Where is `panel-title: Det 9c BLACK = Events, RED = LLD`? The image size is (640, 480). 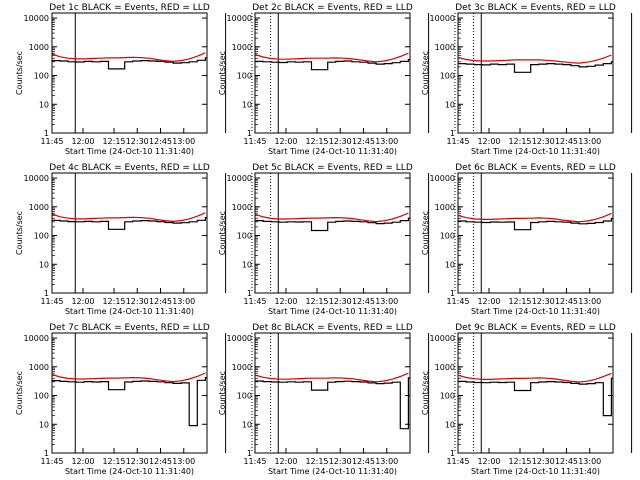
panel-title: Det 9c BLACK = Events, RED = LLD is located at coordinates (535, 328).